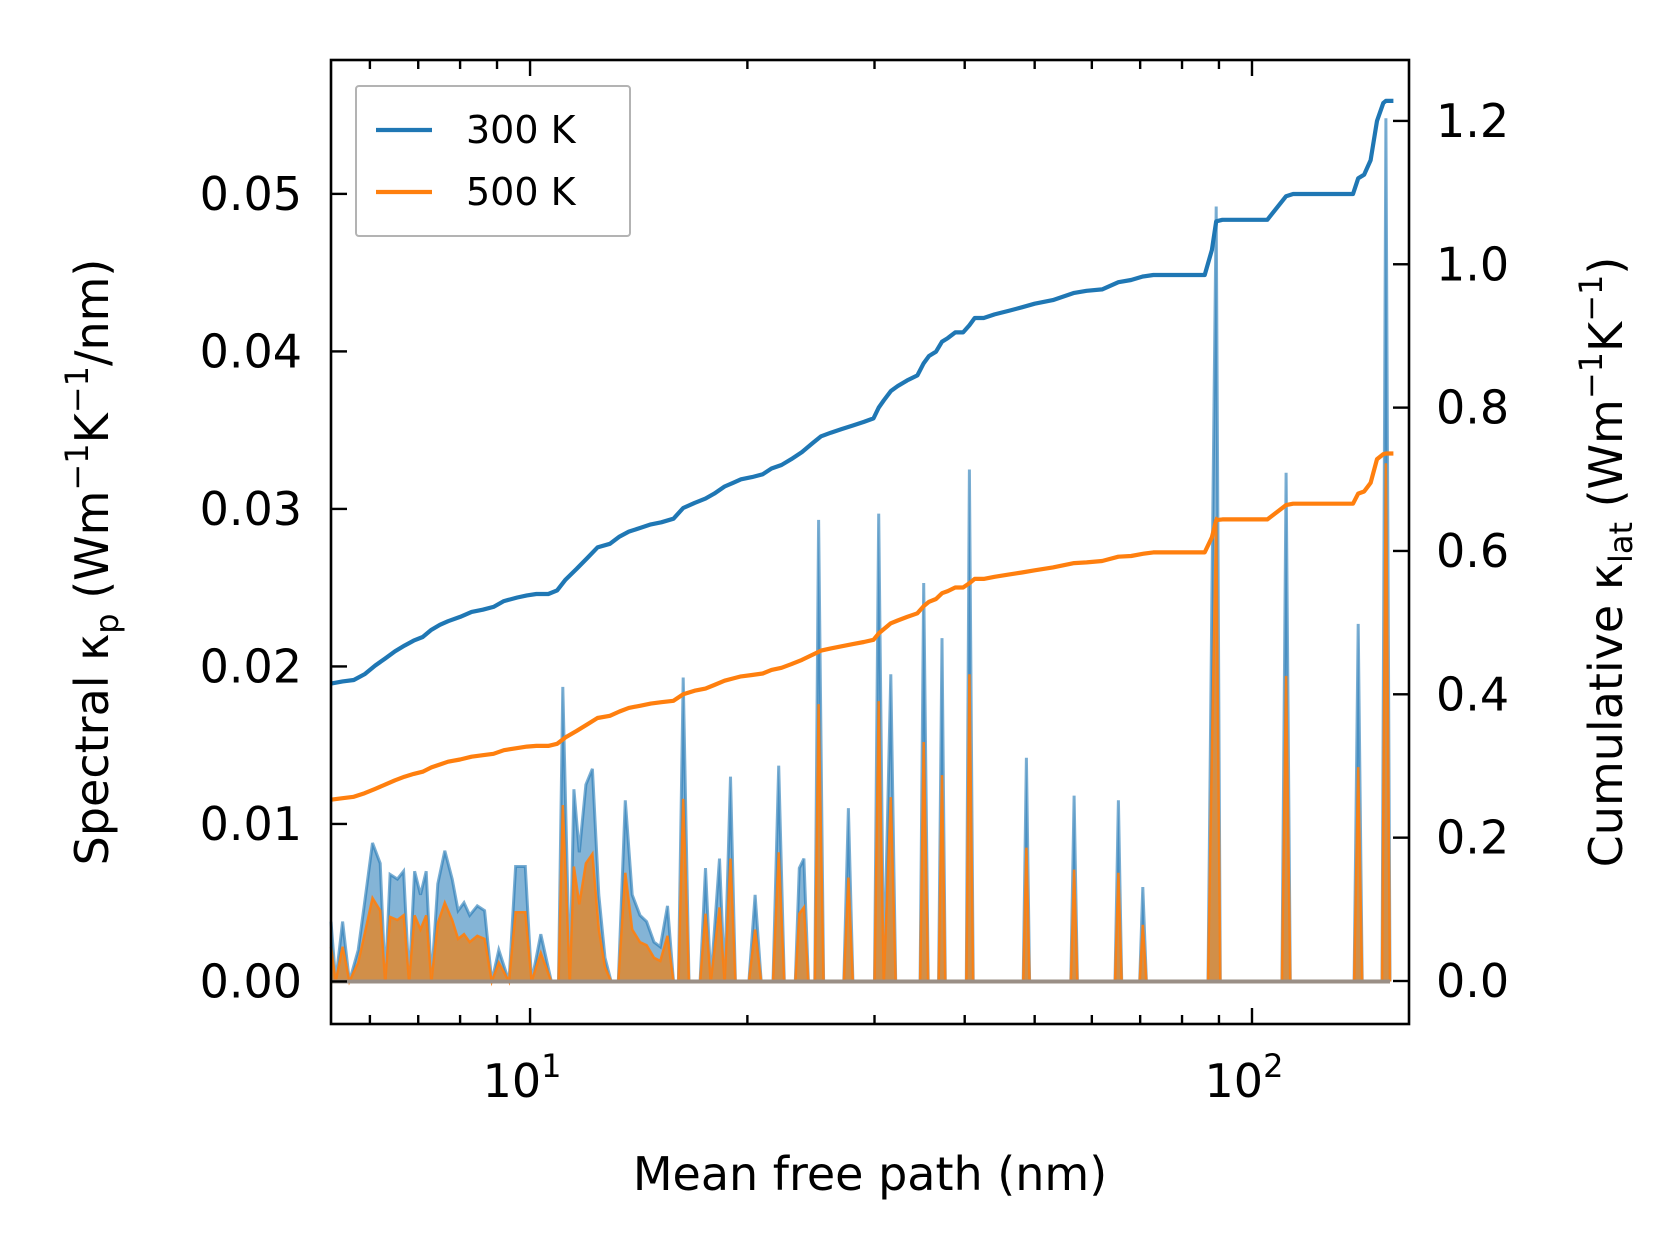  I want to click on y-right-tick-label: 0.4, so click(1472, 694).